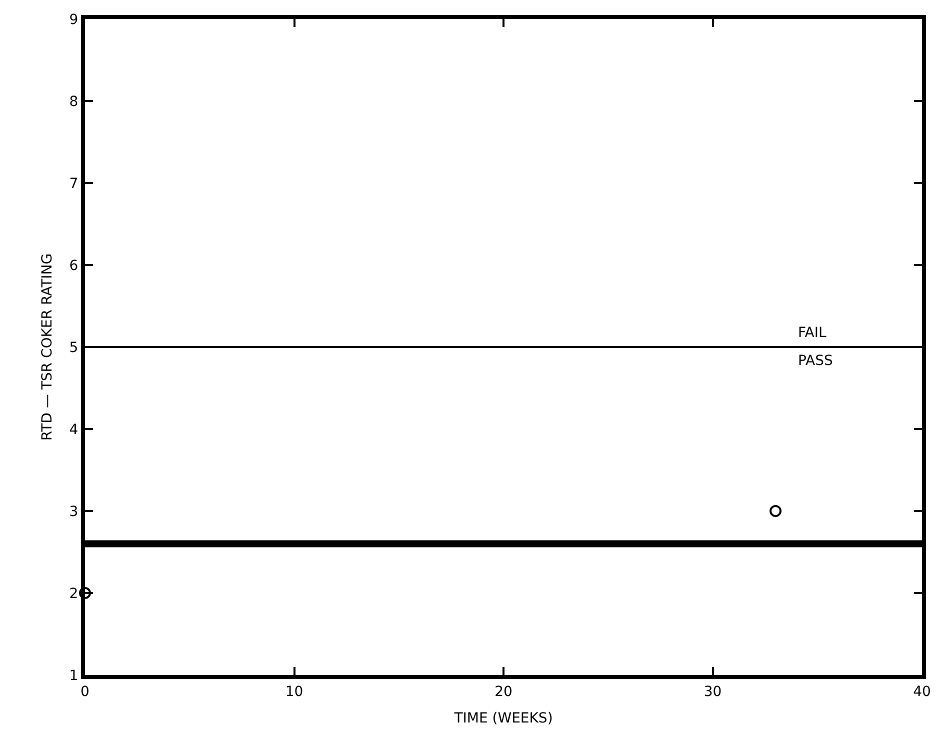 The width and height of the screenshot is (943, 750). What do you see at coordinates (922, 692) in the screenshot?
I see `x-tick-label: 40` at bounding box center [922, 692].